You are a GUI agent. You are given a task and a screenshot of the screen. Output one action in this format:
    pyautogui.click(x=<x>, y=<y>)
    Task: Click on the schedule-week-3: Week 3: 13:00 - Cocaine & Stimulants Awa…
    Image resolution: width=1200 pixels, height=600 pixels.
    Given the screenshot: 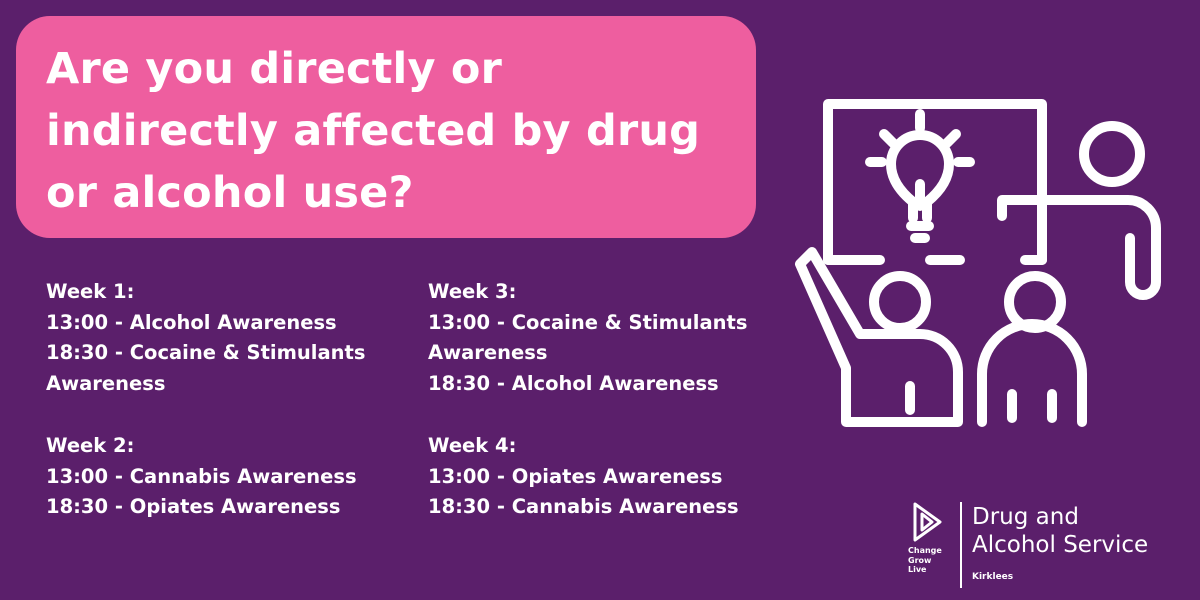 What is the action you would take?
    pyautogui.click(x=595, y=338)
    